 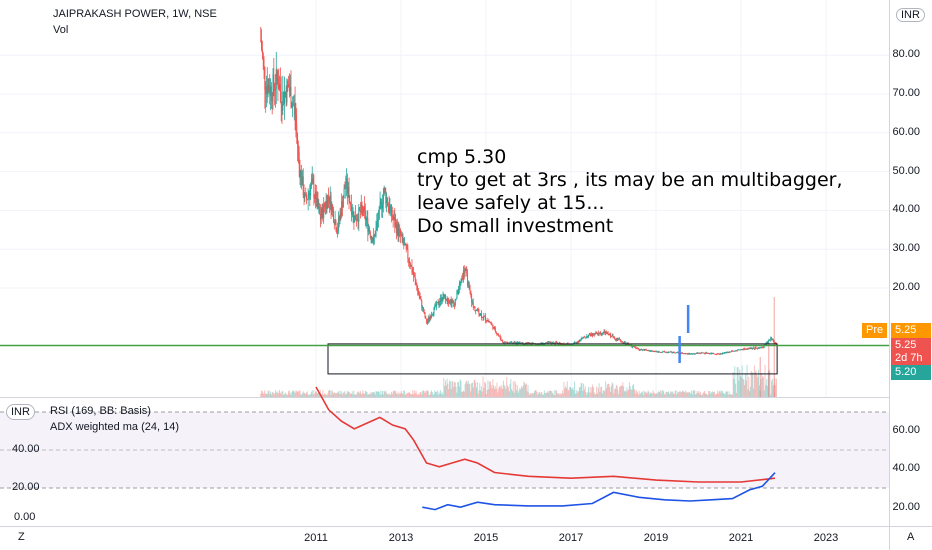 What do you see at coordinates (20, 412) in the screenshot?
I see `indicator-currency-badge: INR` at bounding box center [20, 412].